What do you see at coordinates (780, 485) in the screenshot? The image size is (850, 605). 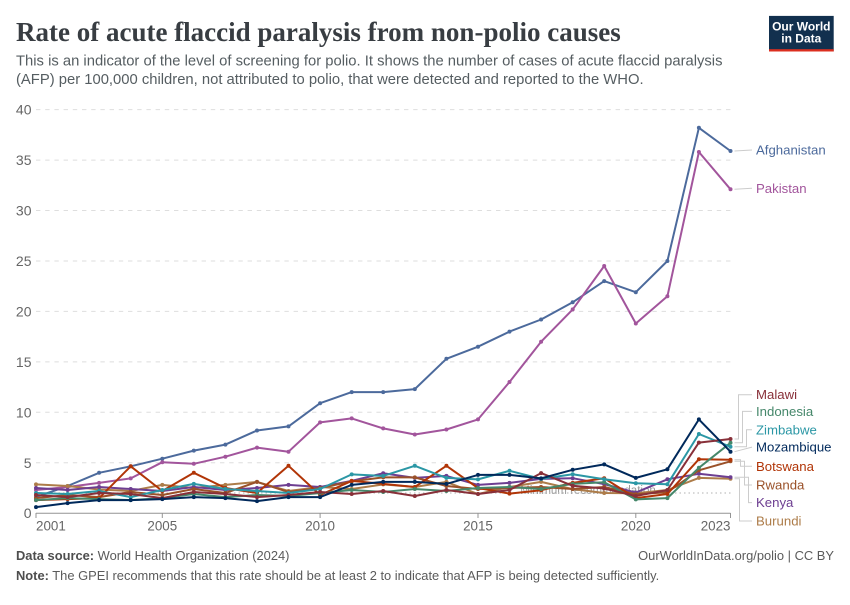 I see `svg-text: Rwanda` at bounding box center [780, 485].